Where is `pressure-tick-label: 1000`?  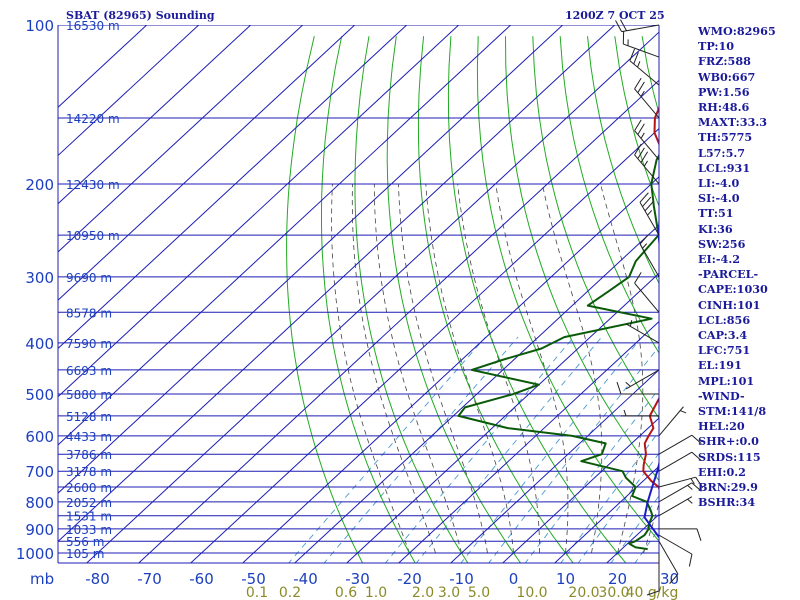 pressure-tick-label: 1000 is located at coordinates (35, 554).